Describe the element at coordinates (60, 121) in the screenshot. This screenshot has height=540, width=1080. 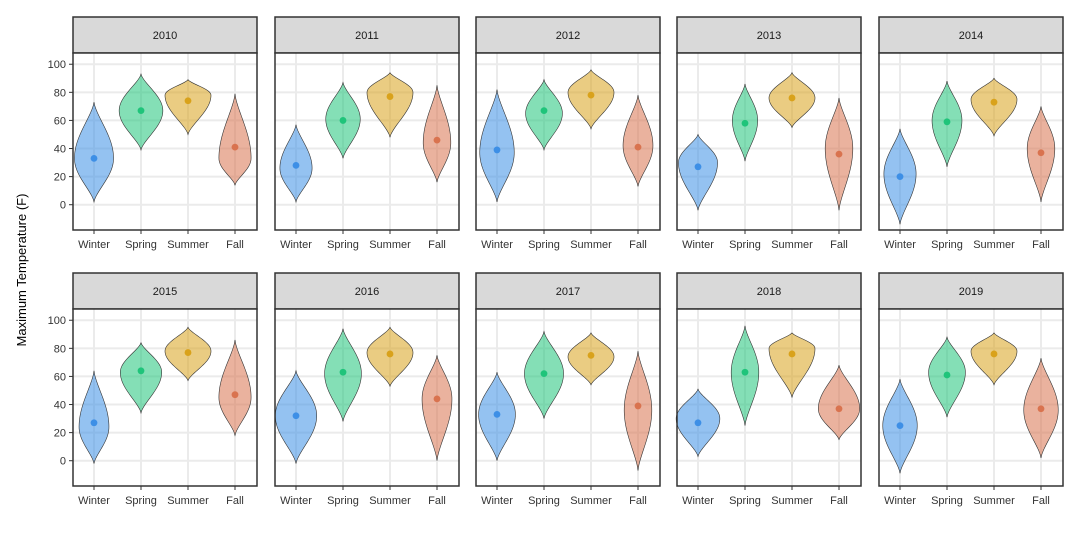
I see `y-tick-label: 60` at that location.